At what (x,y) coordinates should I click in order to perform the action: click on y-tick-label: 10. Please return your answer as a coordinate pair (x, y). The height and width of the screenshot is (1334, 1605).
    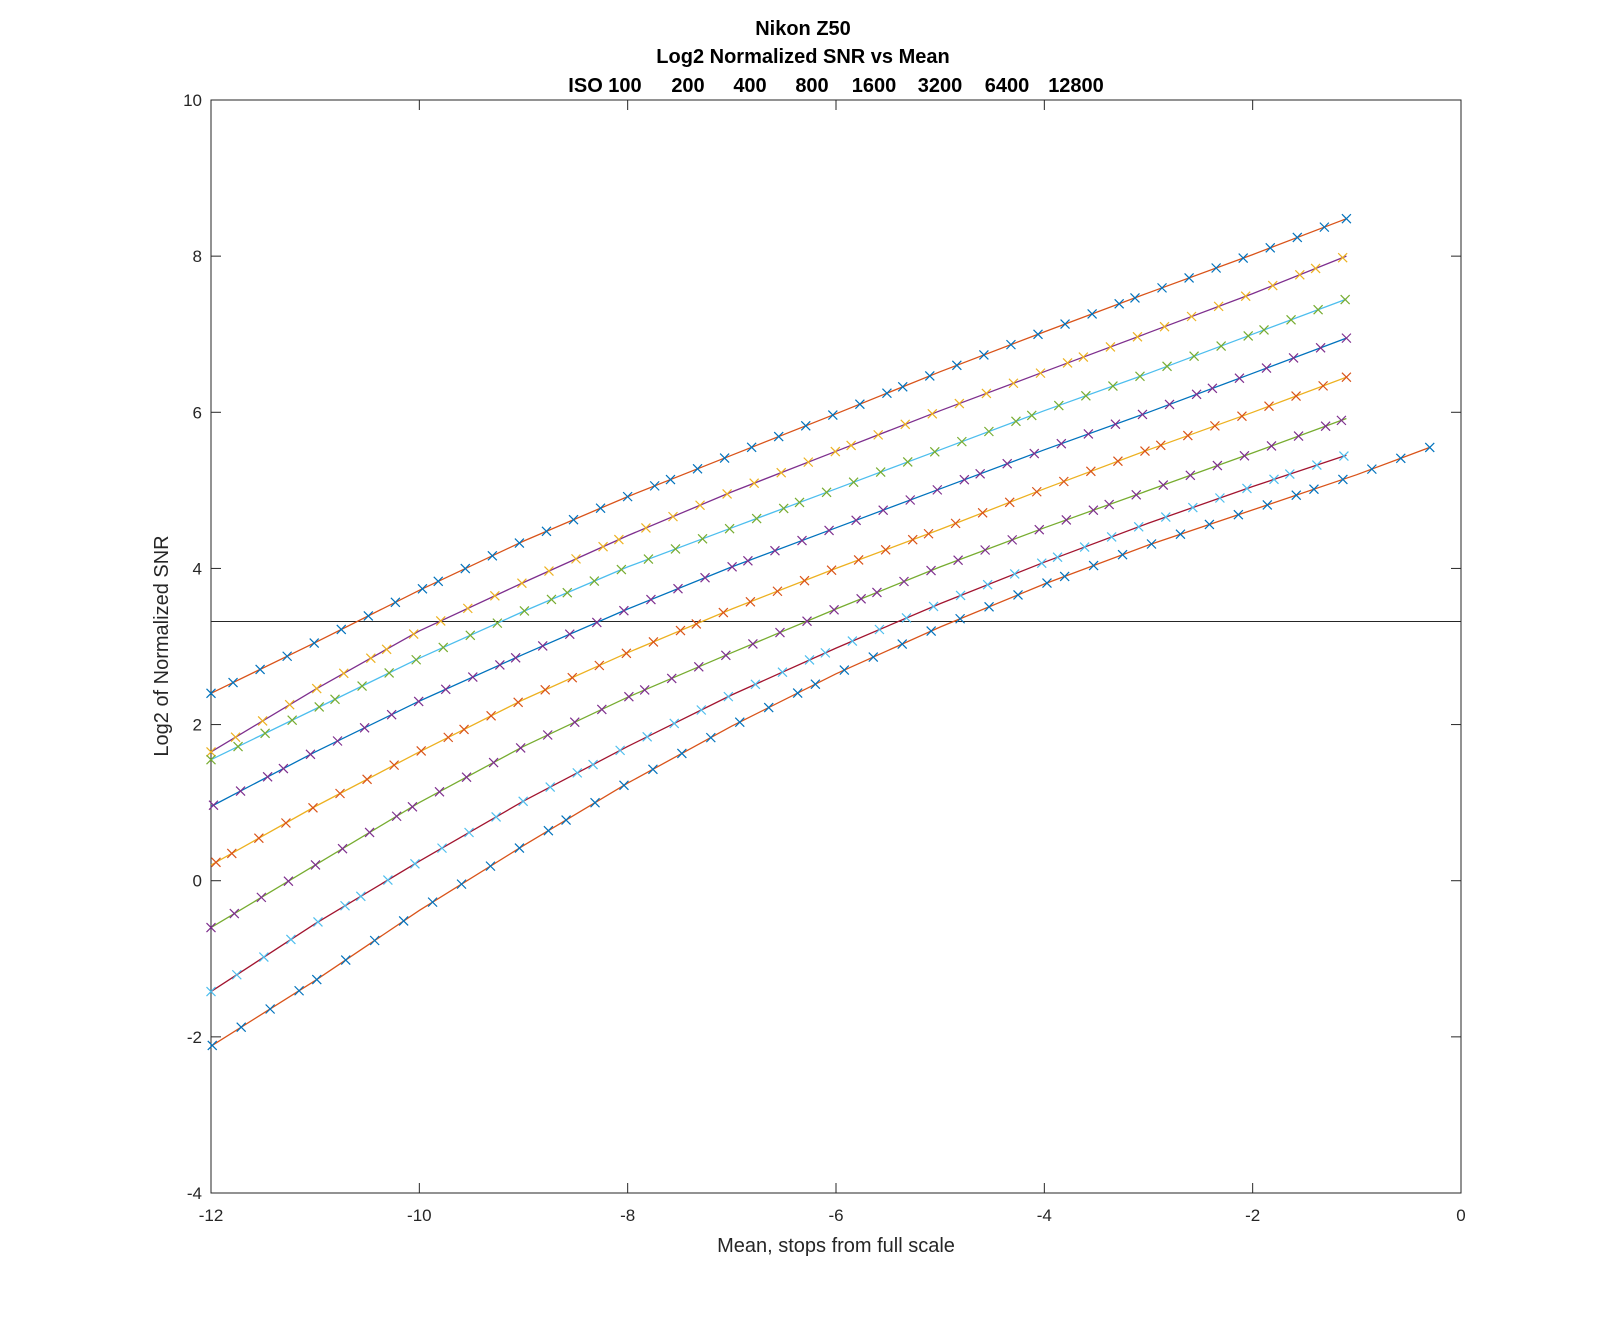
    Looking at the image, I should click on (192, 100).